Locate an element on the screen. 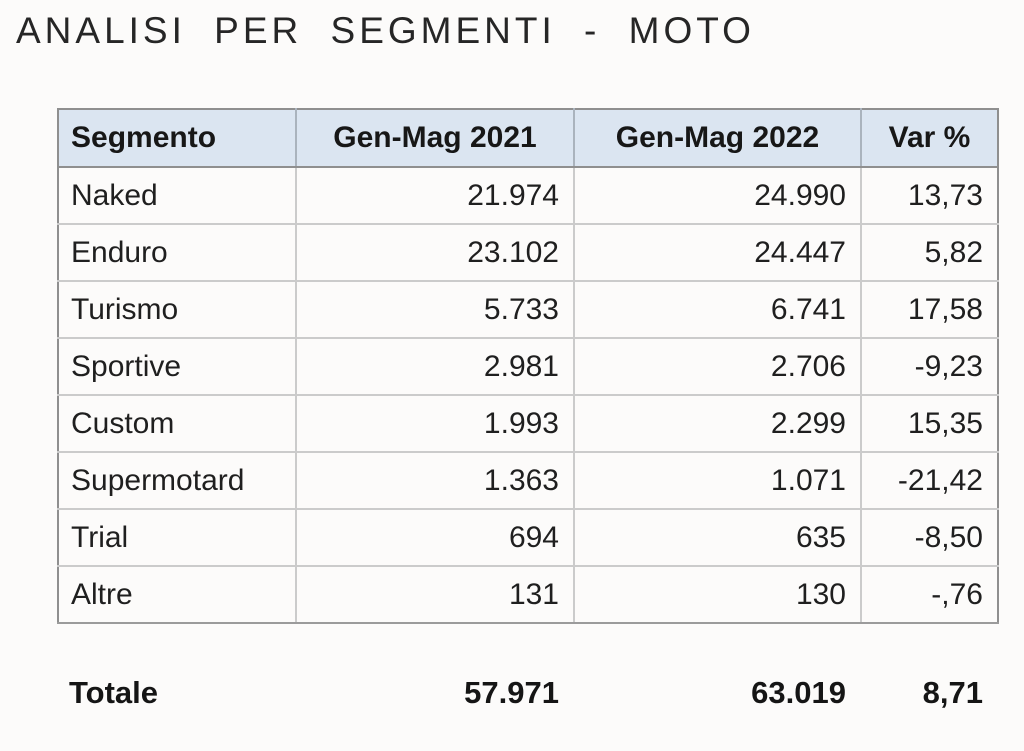 Image resolution: width=1024 pixels, height=751 pixels. total-var-pct: 8,71 is located at coordinates (952, 692).